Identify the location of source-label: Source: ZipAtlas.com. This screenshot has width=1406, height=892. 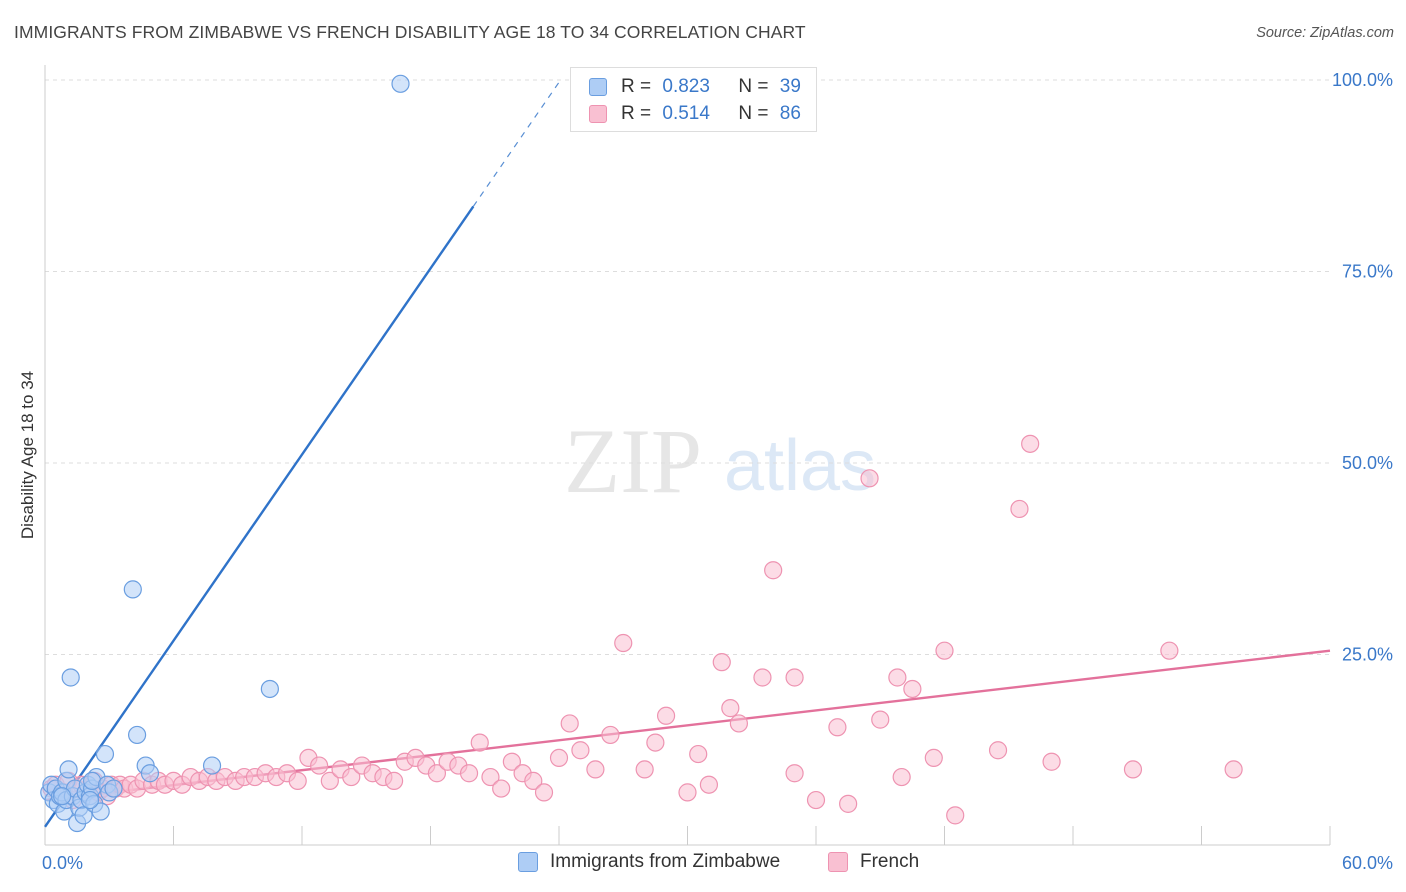
(1325, 33).